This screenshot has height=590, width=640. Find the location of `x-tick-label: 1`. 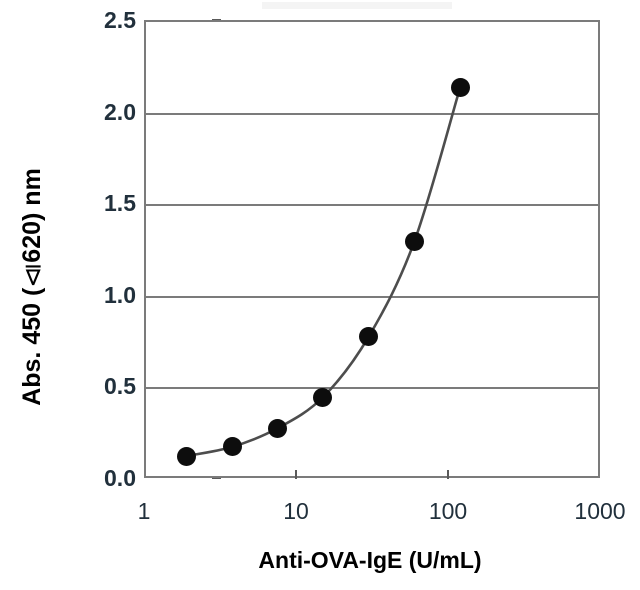

x-tick-label: 1 is located at coordinates (144, 511).